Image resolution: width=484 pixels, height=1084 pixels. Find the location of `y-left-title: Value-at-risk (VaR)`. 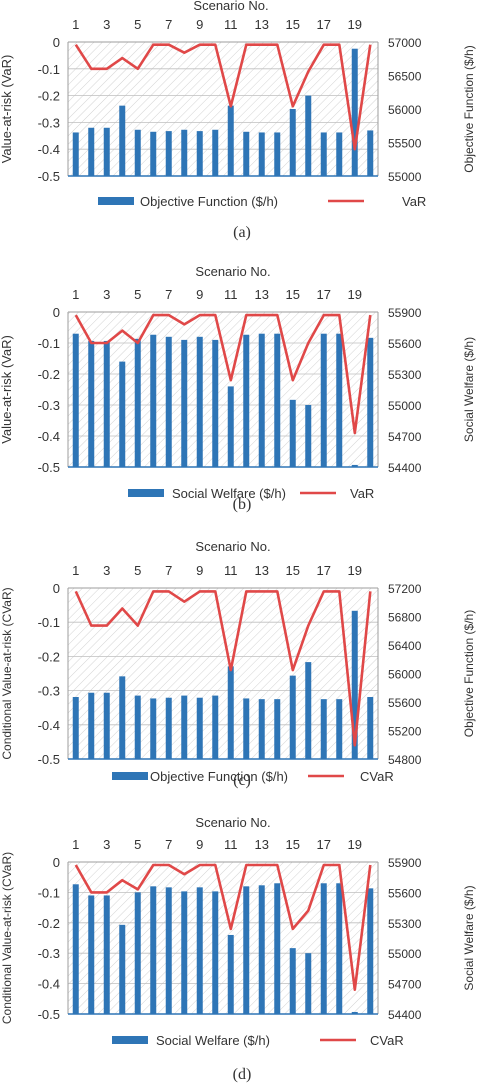

y-left-title: Value-at-risk (VaR) is located at coordinates (7, 389).